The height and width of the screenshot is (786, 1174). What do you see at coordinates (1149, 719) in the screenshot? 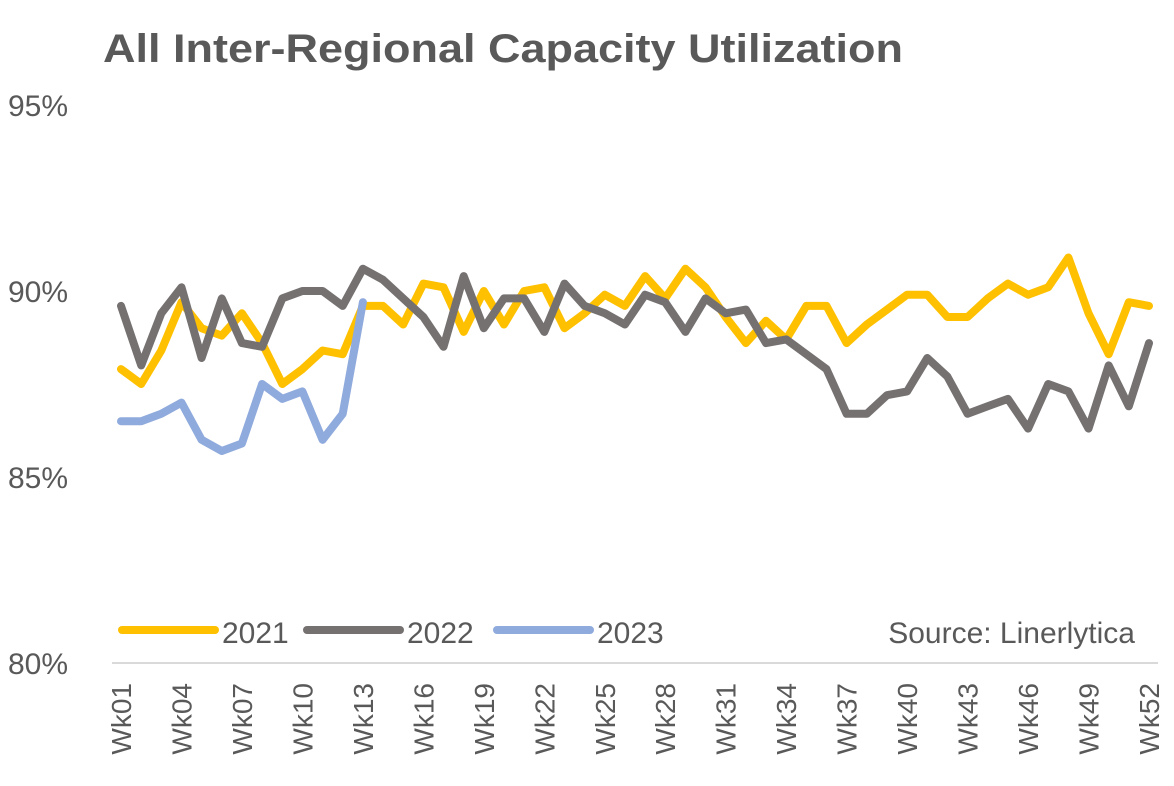
I see `x-tick-label: Wk52` at bounding box center [1149, 719].